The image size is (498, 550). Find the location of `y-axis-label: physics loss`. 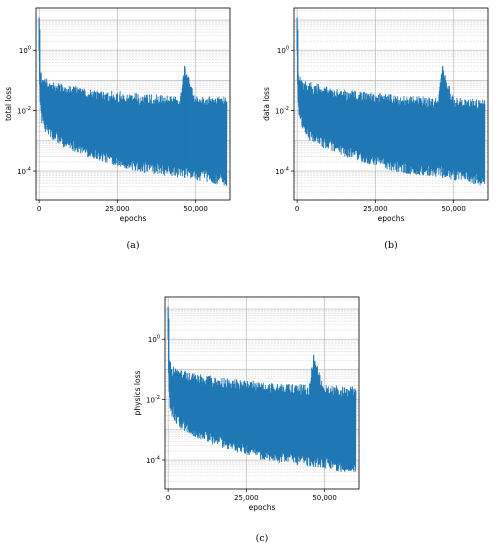

y-axis-label: physics loss is located at coordinates (137, 392).